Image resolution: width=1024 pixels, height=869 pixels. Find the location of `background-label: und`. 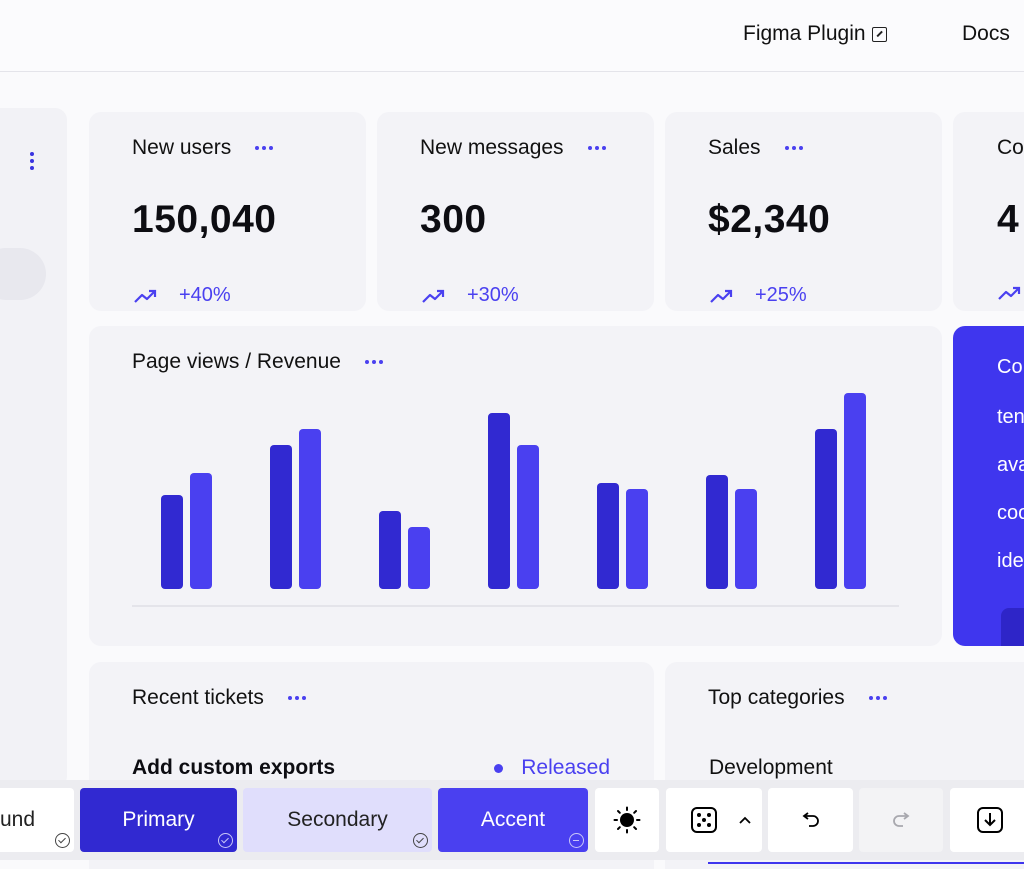

background-label: und is located at coordinates (18, 819).